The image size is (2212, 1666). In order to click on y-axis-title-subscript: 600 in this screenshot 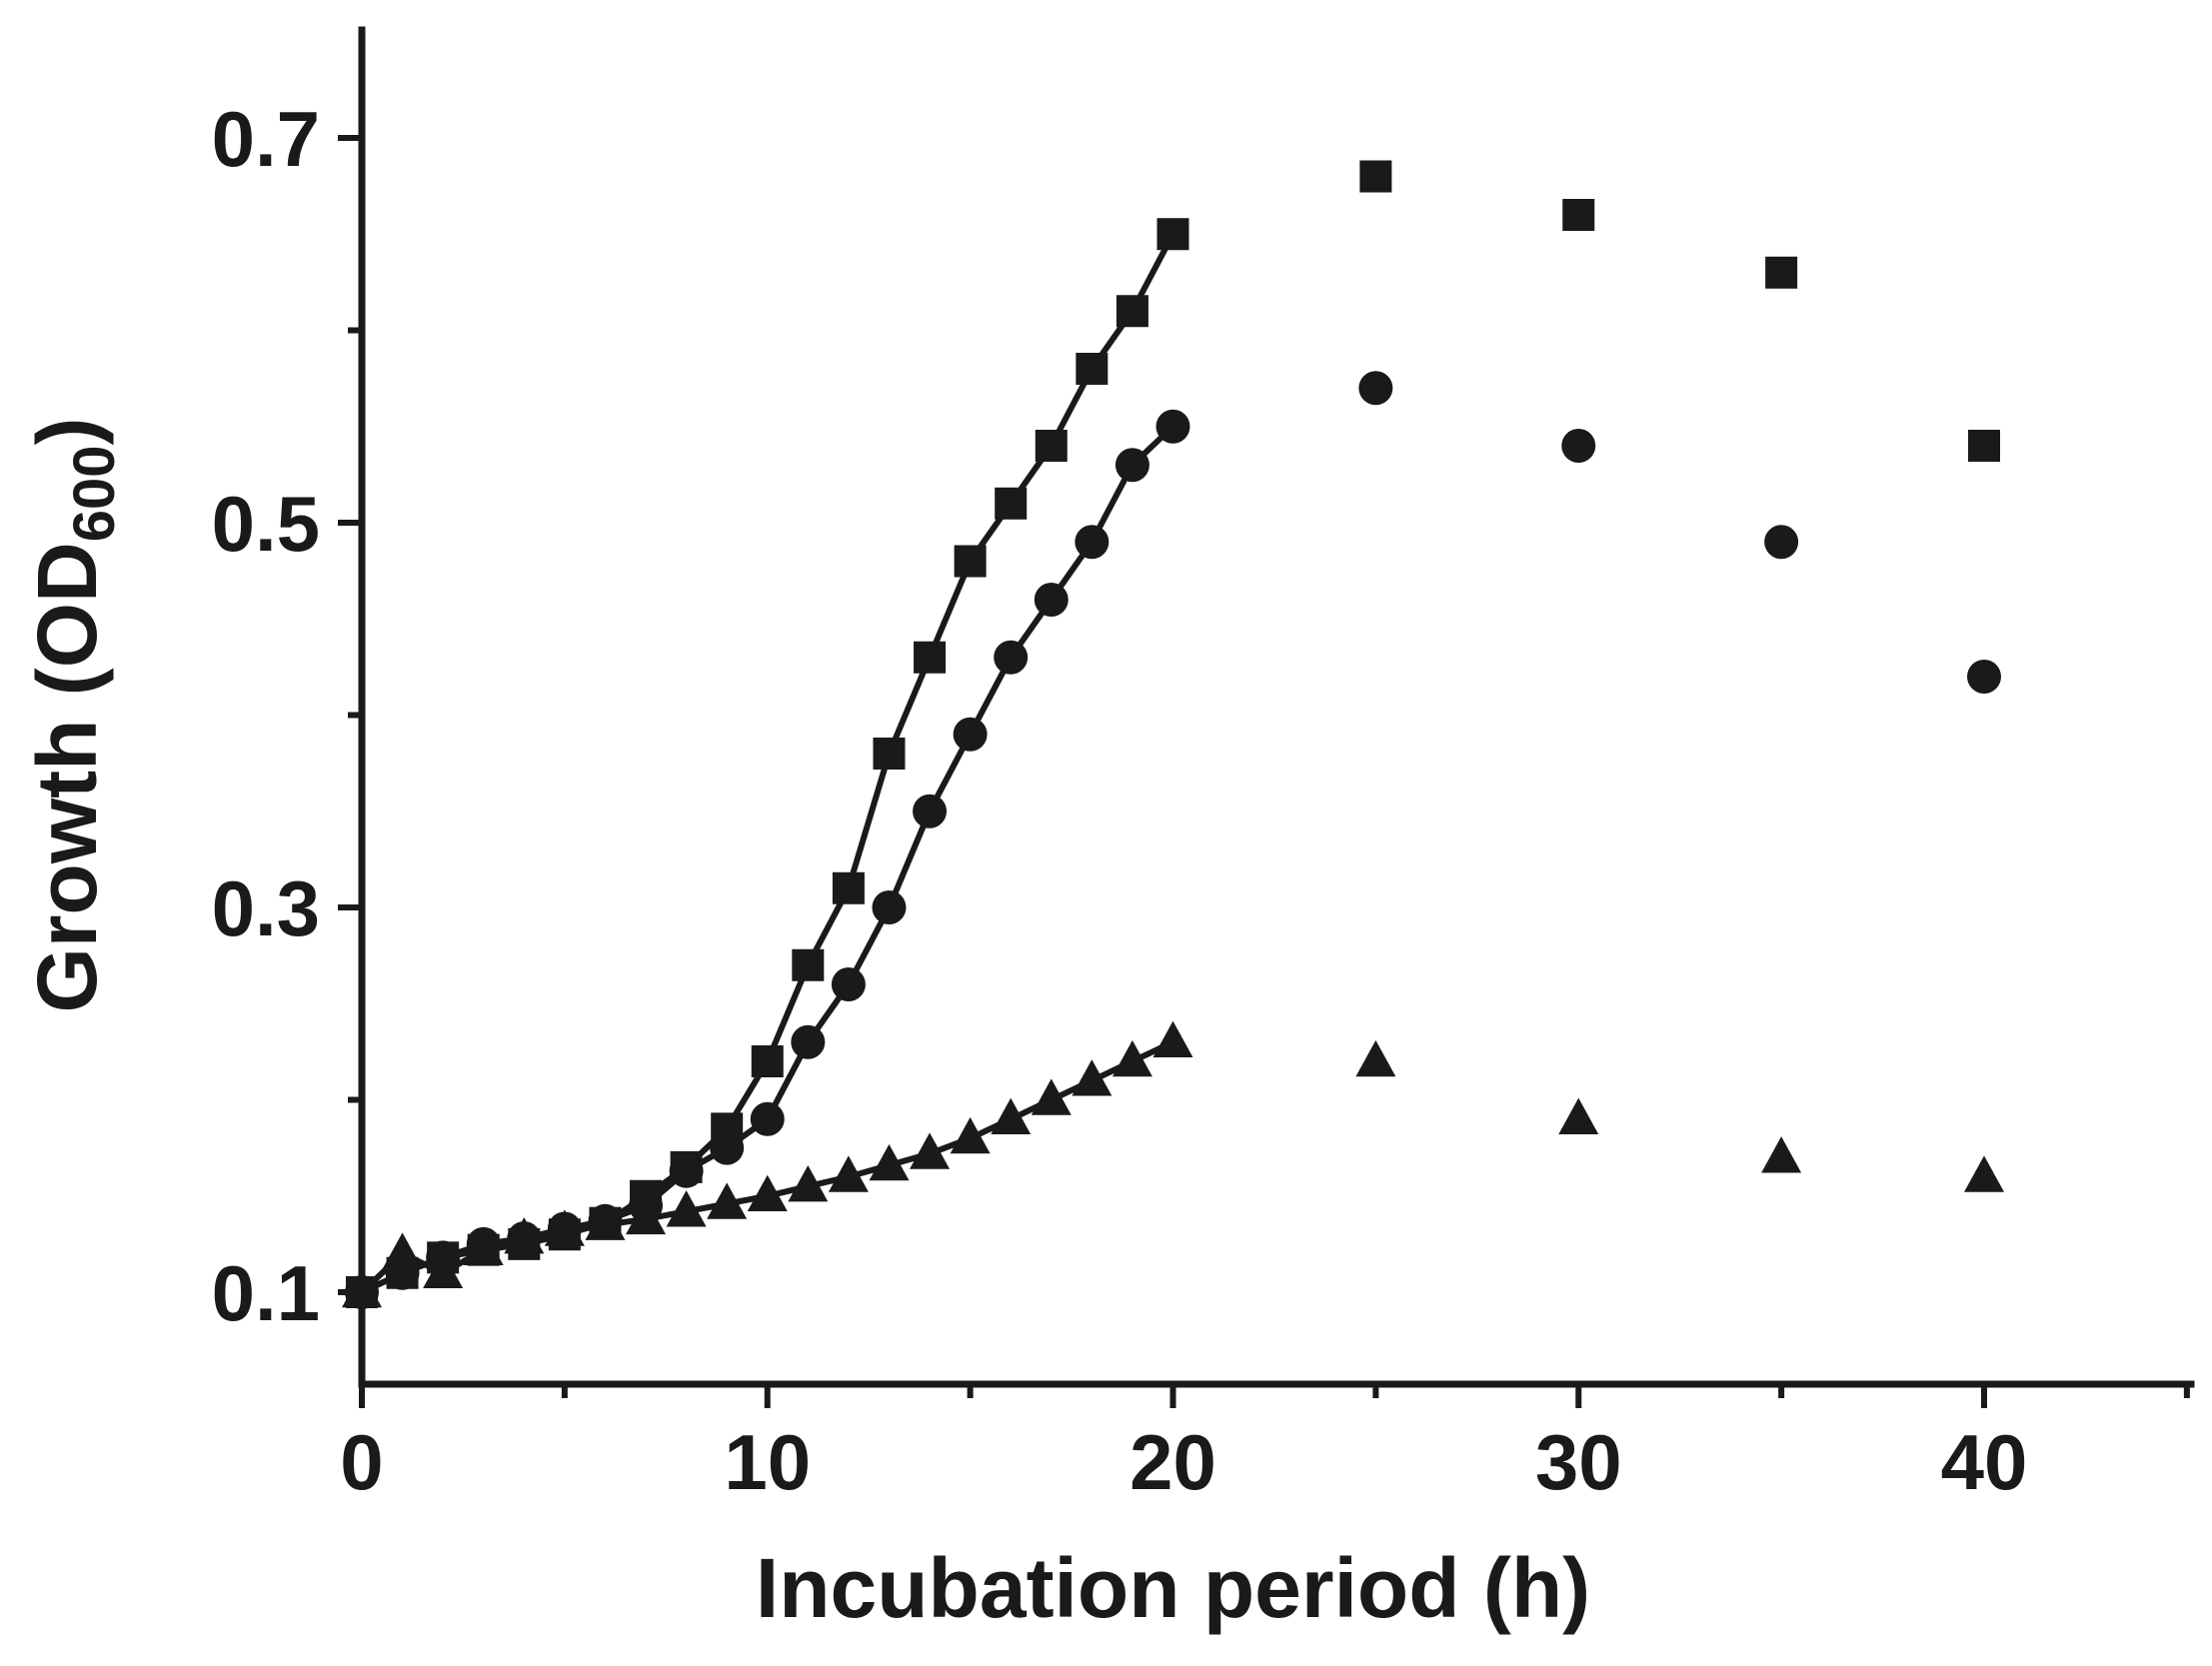, I will do `click(94, 493)`.